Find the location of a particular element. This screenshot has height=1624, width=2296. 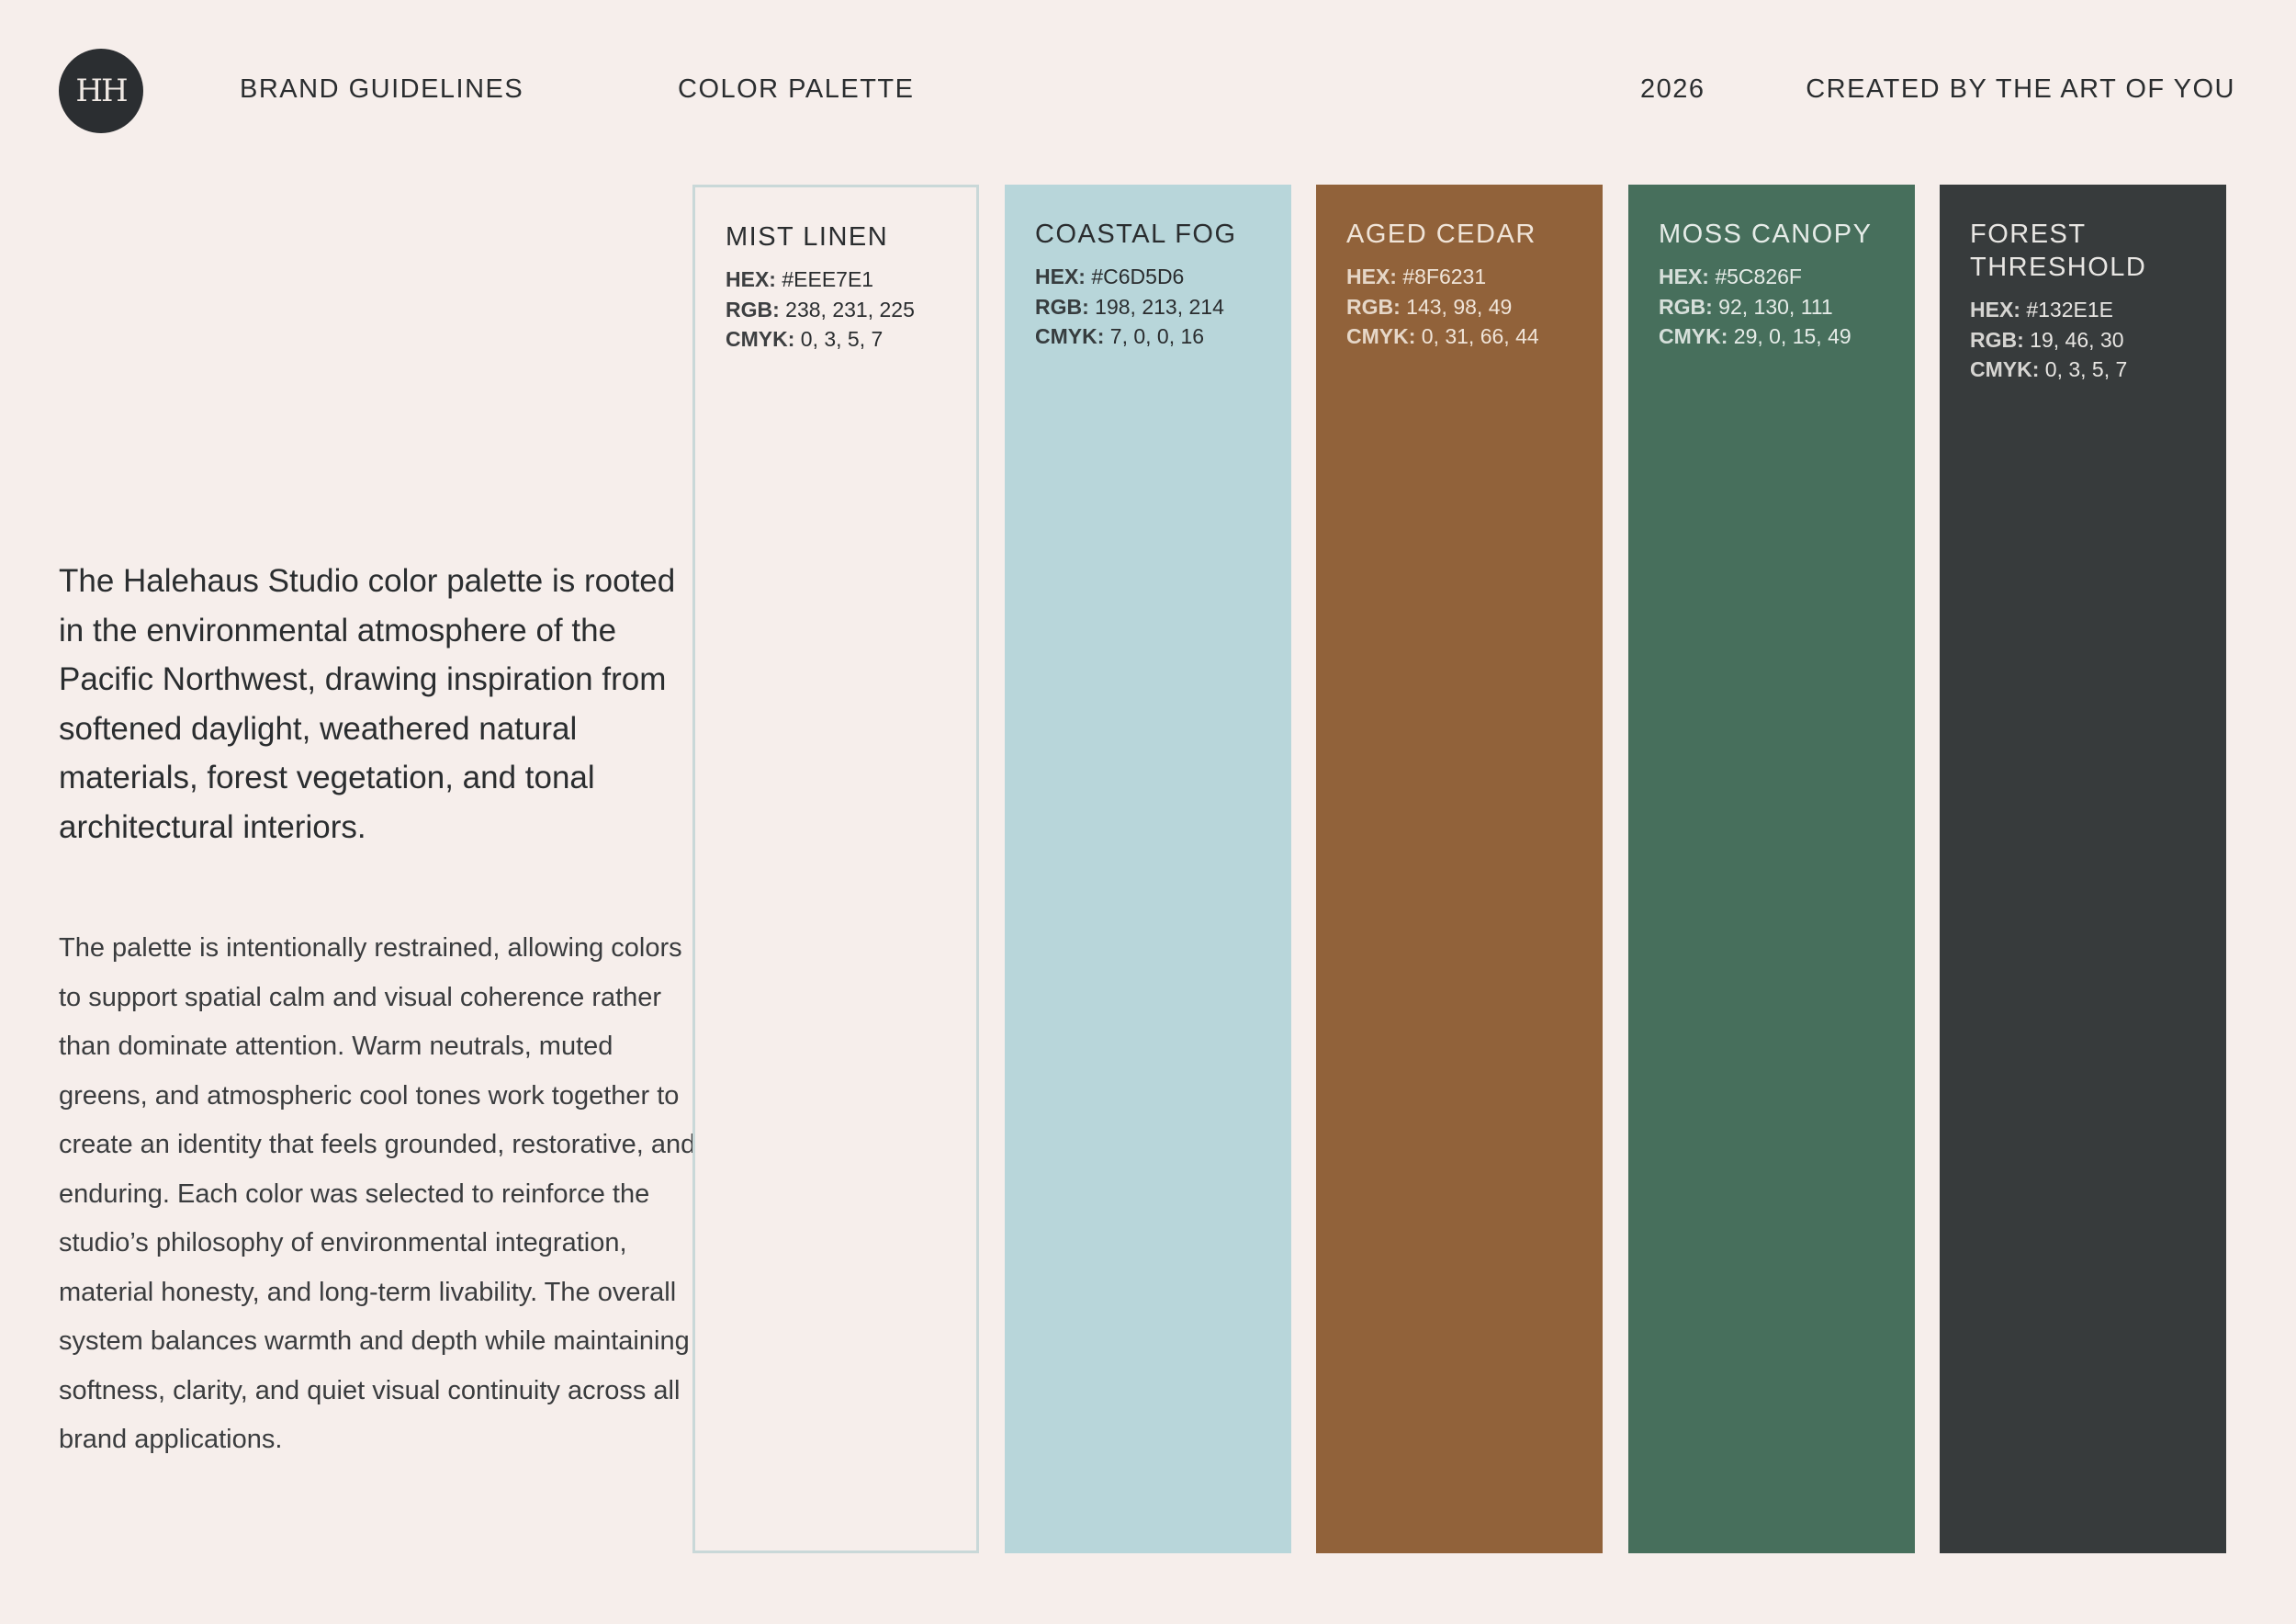

swatch-cmyk: CMYK: 29, 0, 15, 49 is located at coordinates (1772, 336).